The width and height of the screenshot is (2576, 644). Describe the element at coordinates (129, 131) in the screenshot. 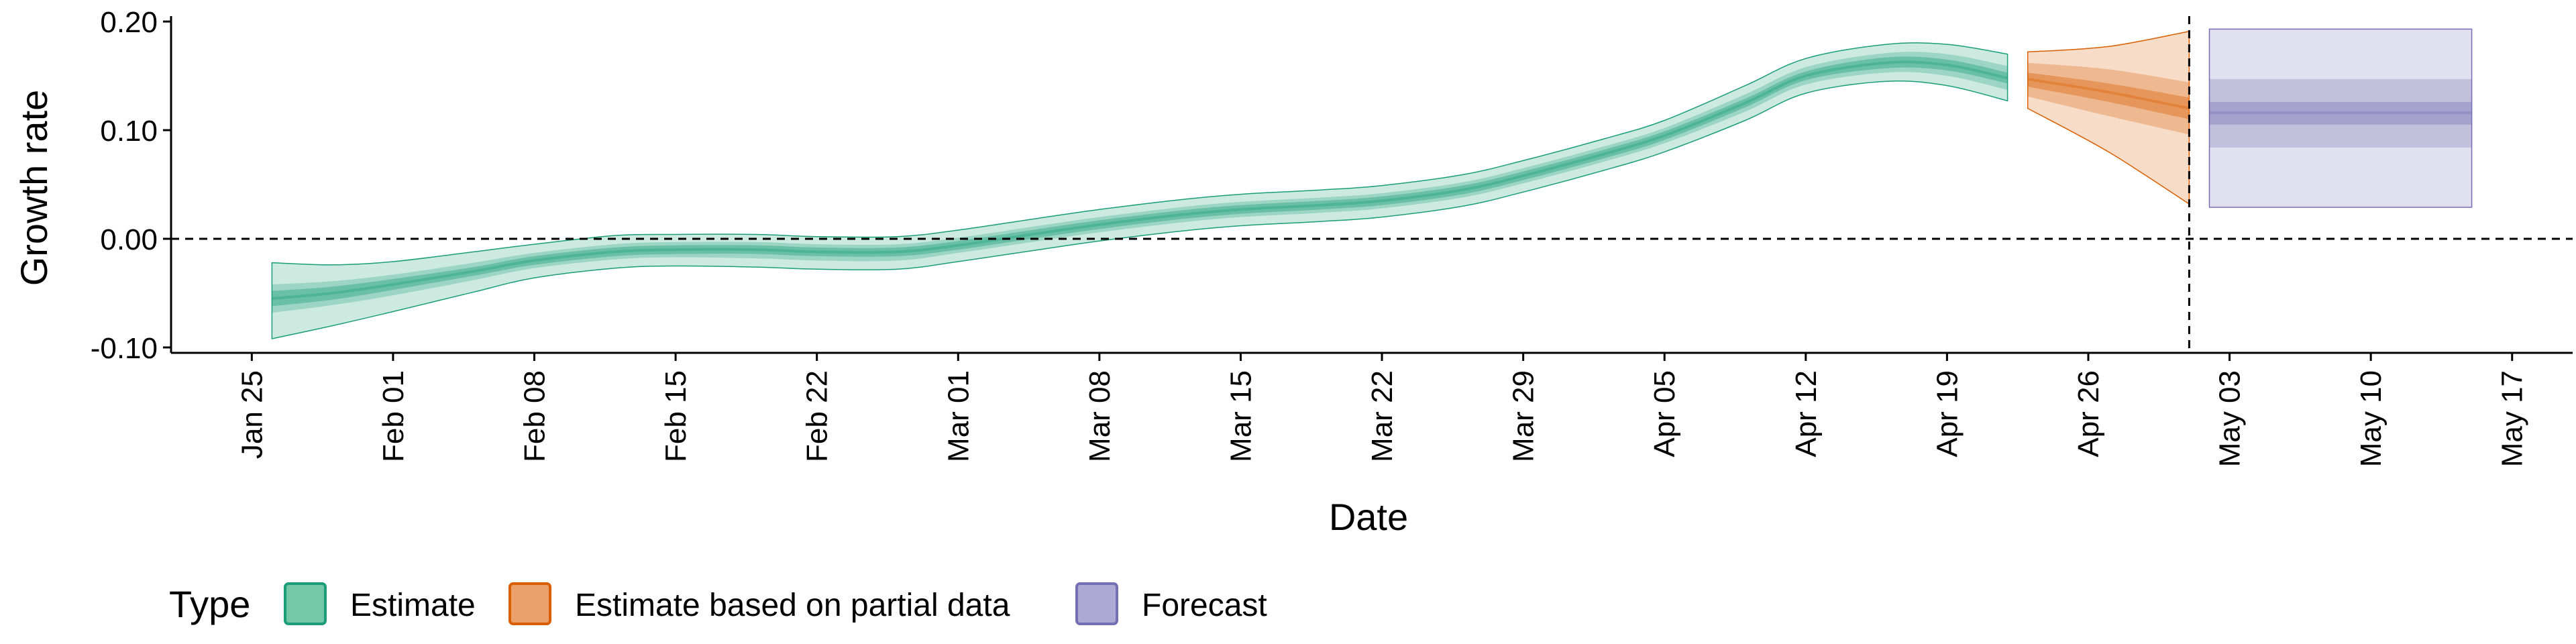

I see `y-tick-label: 0.10` at that location.